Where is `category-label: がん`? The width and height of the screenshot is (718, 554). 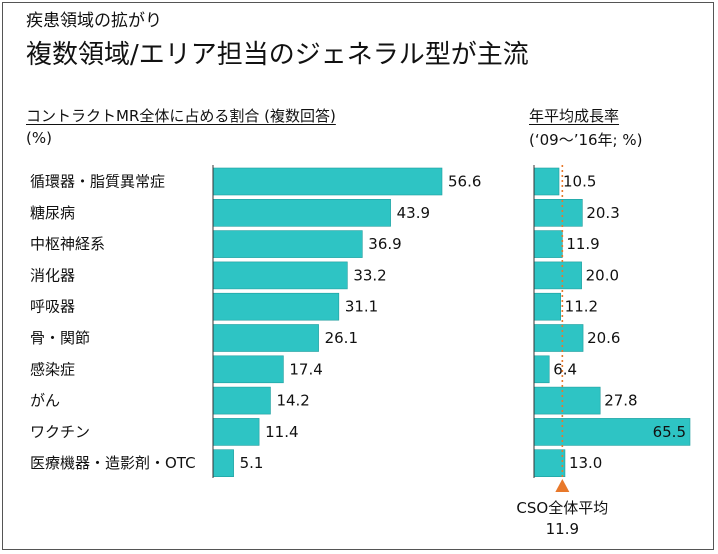 category-label: がん is located at coordinates (45, 401).